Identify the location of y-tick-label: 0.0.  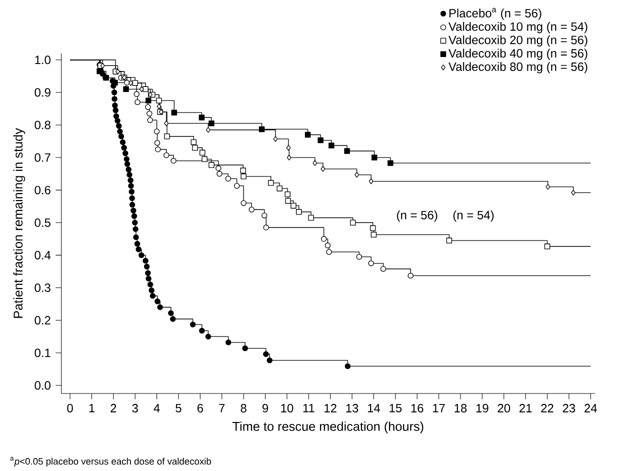
(42, 385).